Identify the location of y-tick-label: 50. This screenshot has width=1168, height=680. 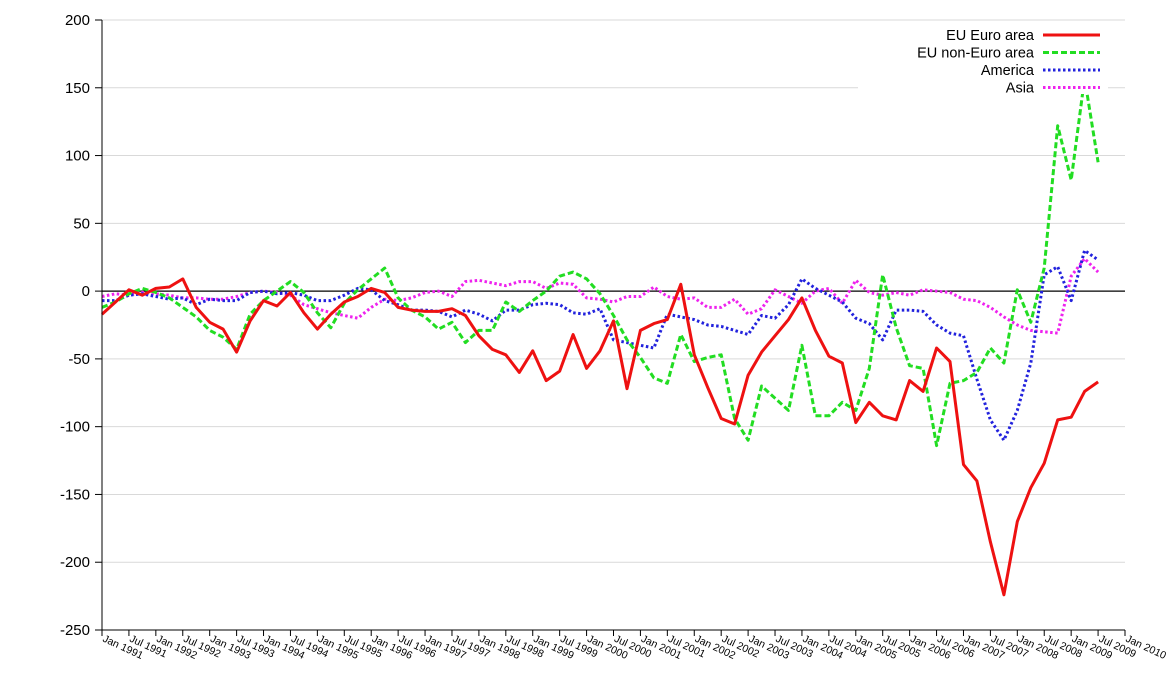
(81, 223).